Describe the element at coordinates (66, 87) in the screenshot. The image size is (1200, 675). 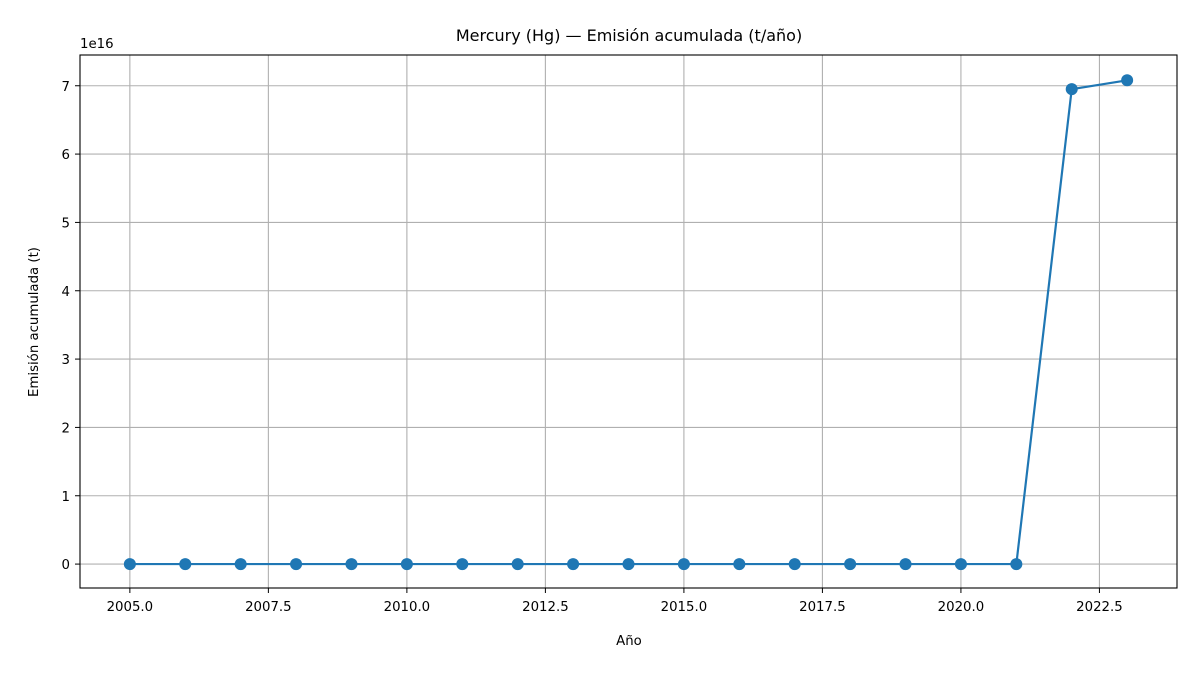
I see `y-tick-label: 7` at that location.